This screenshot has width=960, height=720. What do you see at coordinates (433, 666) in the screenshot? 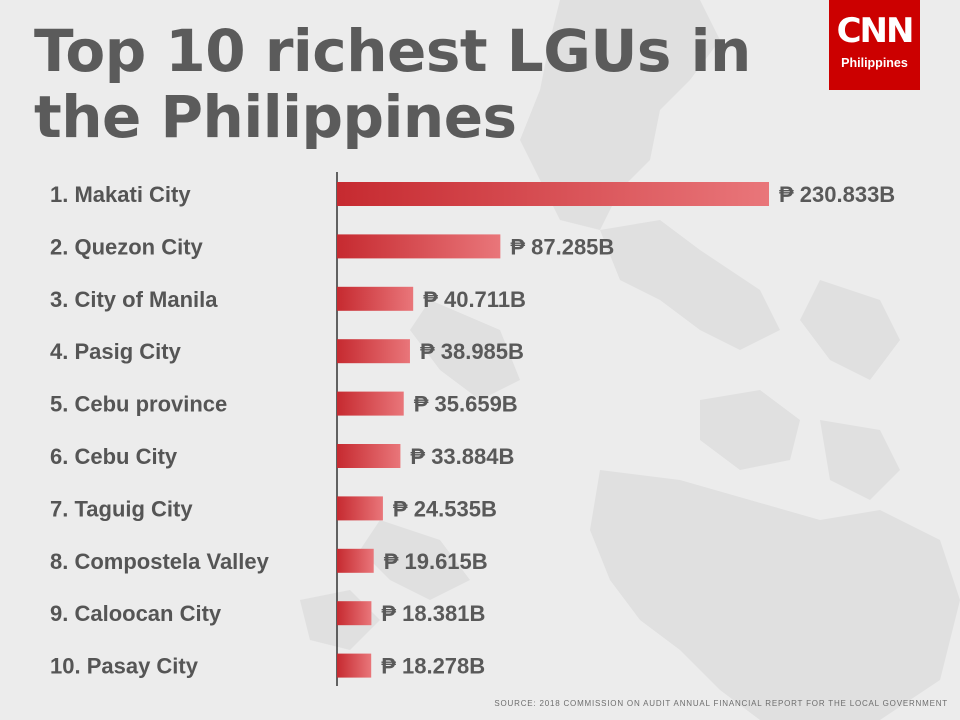
I see `value-label: ₱ 18.278B` at bounding box center [433, 666].